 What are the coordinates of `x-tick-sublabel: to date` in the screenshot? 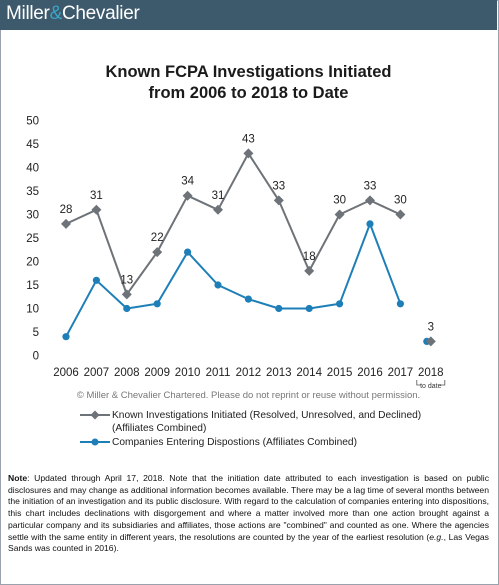 It's located at (431, 386).